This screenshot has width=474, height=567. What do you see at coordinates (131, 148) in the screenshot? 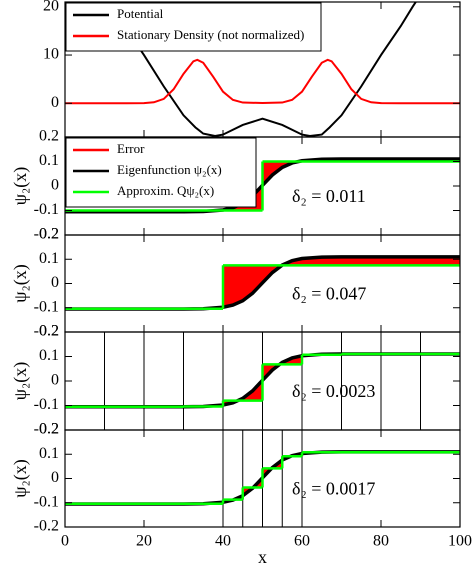
I see `legend-label: Error` at bounding box center [131, 148].